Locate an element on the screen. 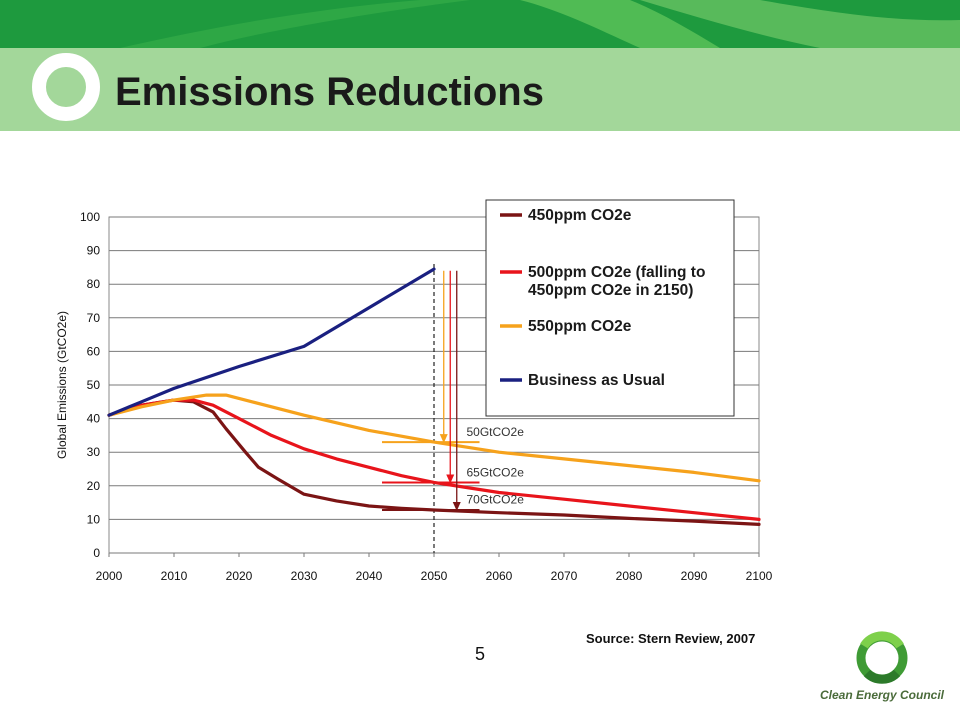 This screenshot has height=720, width=960. header-ring-icon is located at coordinates (66, 87).